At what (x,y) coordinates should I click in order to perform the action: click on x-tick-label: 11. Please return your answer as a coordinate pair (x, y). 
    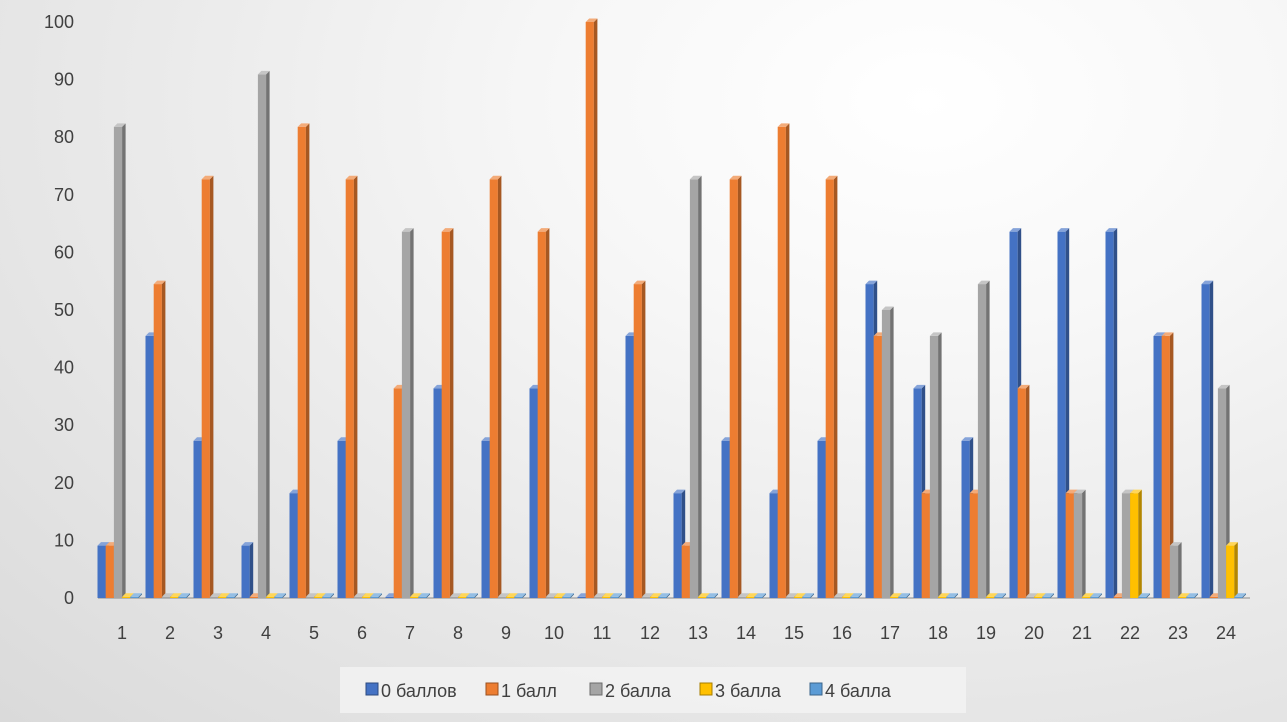
    Looking at the image, I should click on (602, 633).